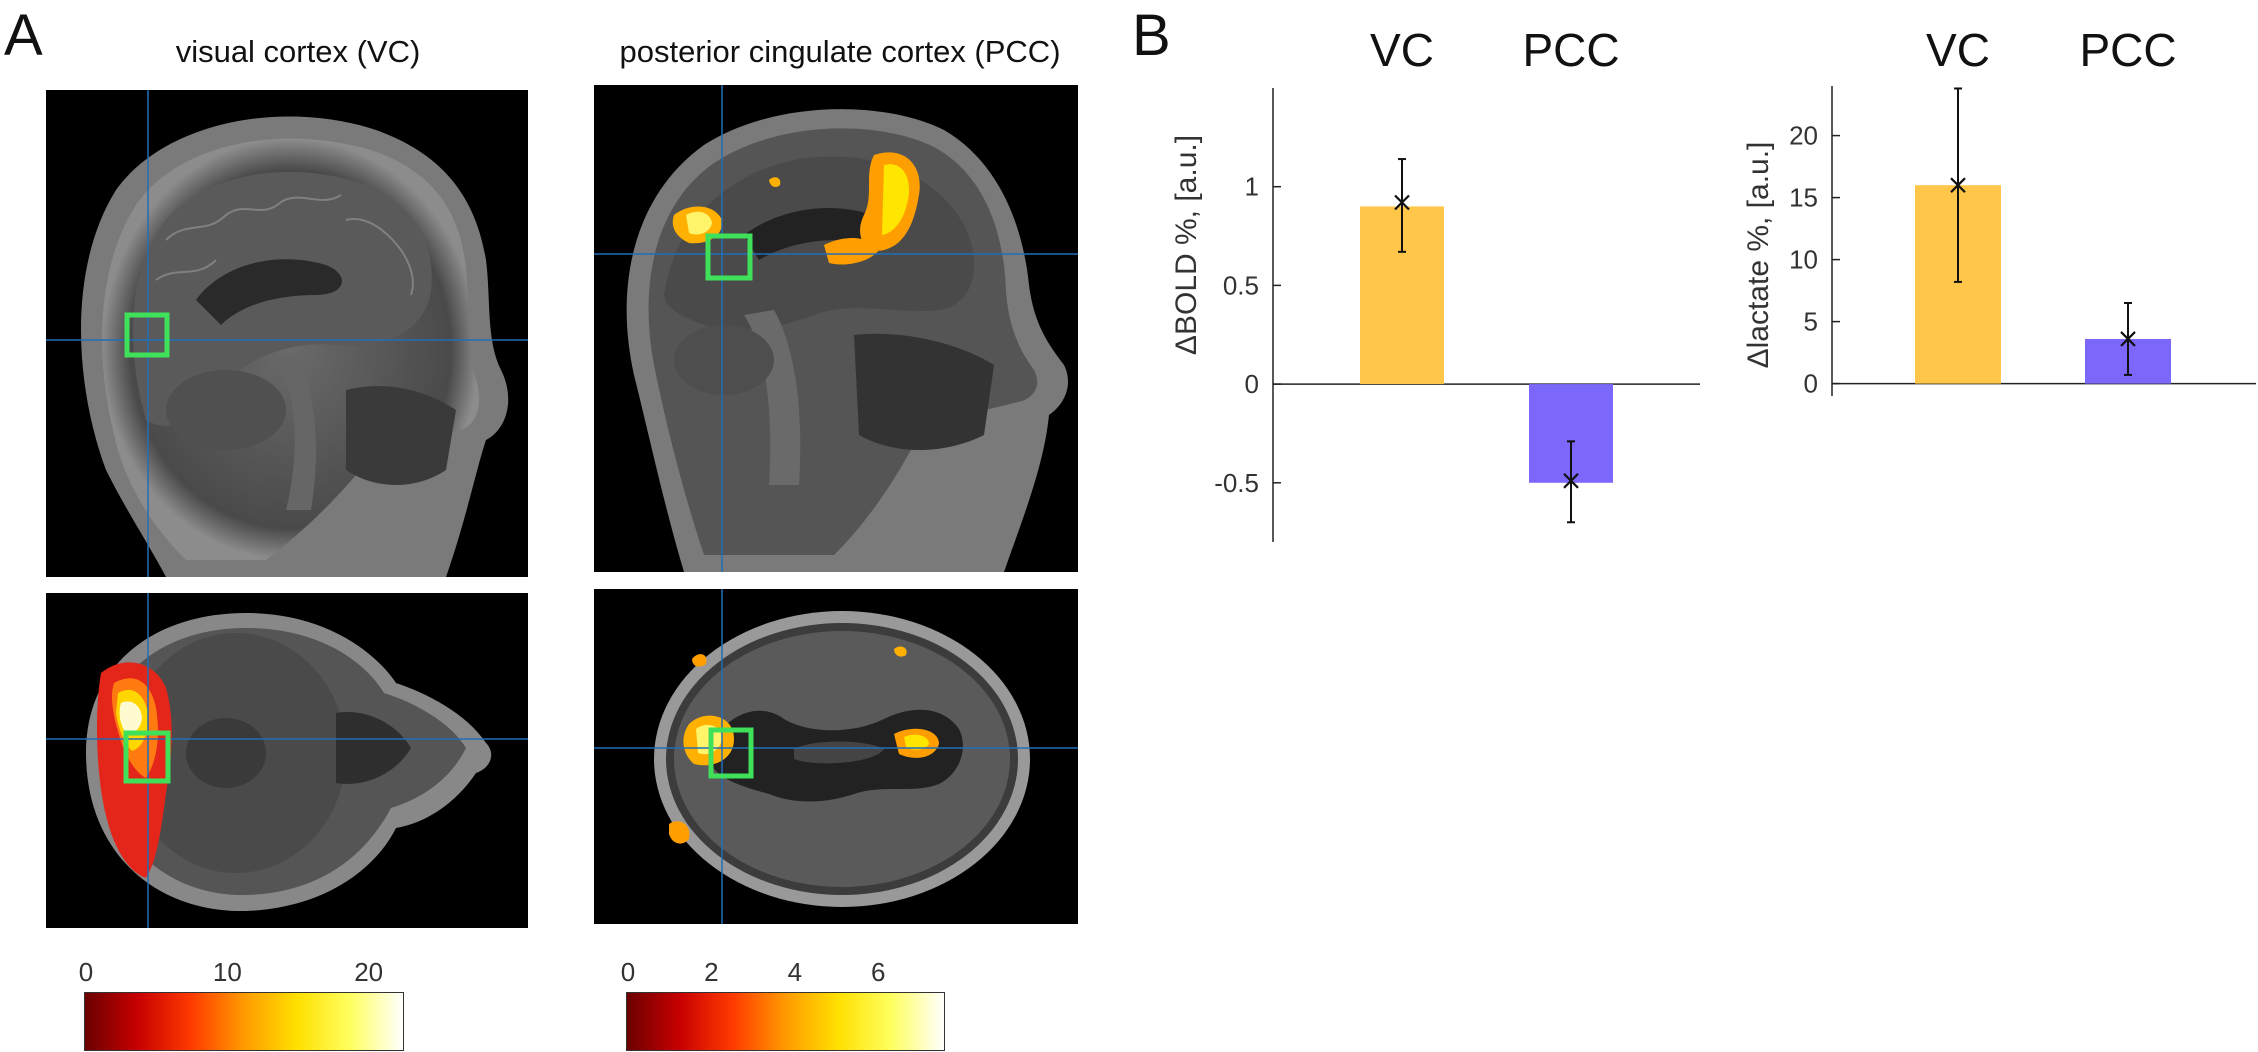 The height and width of the screenshot is (1052, 2258). I want to click on vc-ax-roi-box, so click(147, 757).